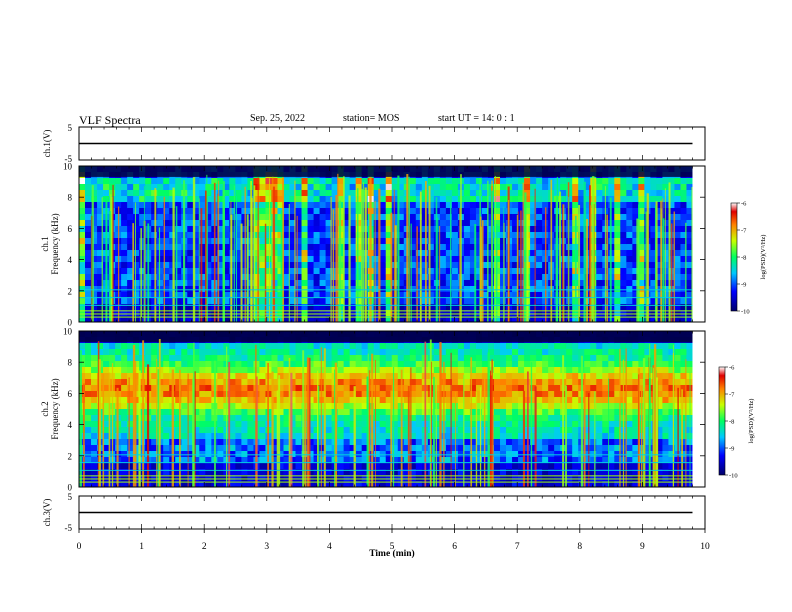 The width and height of the screenshot is (792, 612). I want to click on ch2-spectrogram-ylabel-channel: ch.2, so click(45, 408).